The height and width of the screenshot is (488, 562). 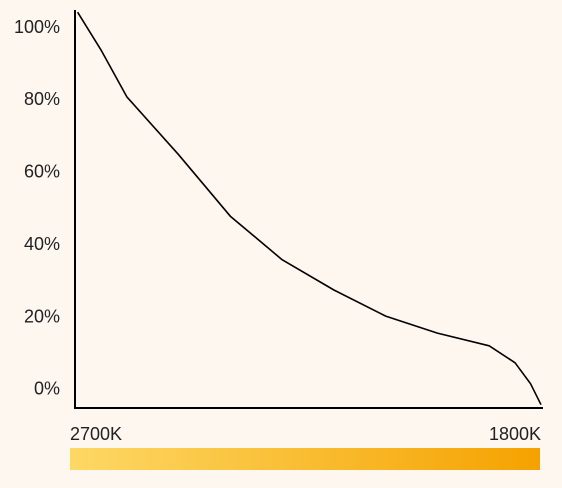 I want to click on y-tick-label: 40%, so click(x=42, y=244).